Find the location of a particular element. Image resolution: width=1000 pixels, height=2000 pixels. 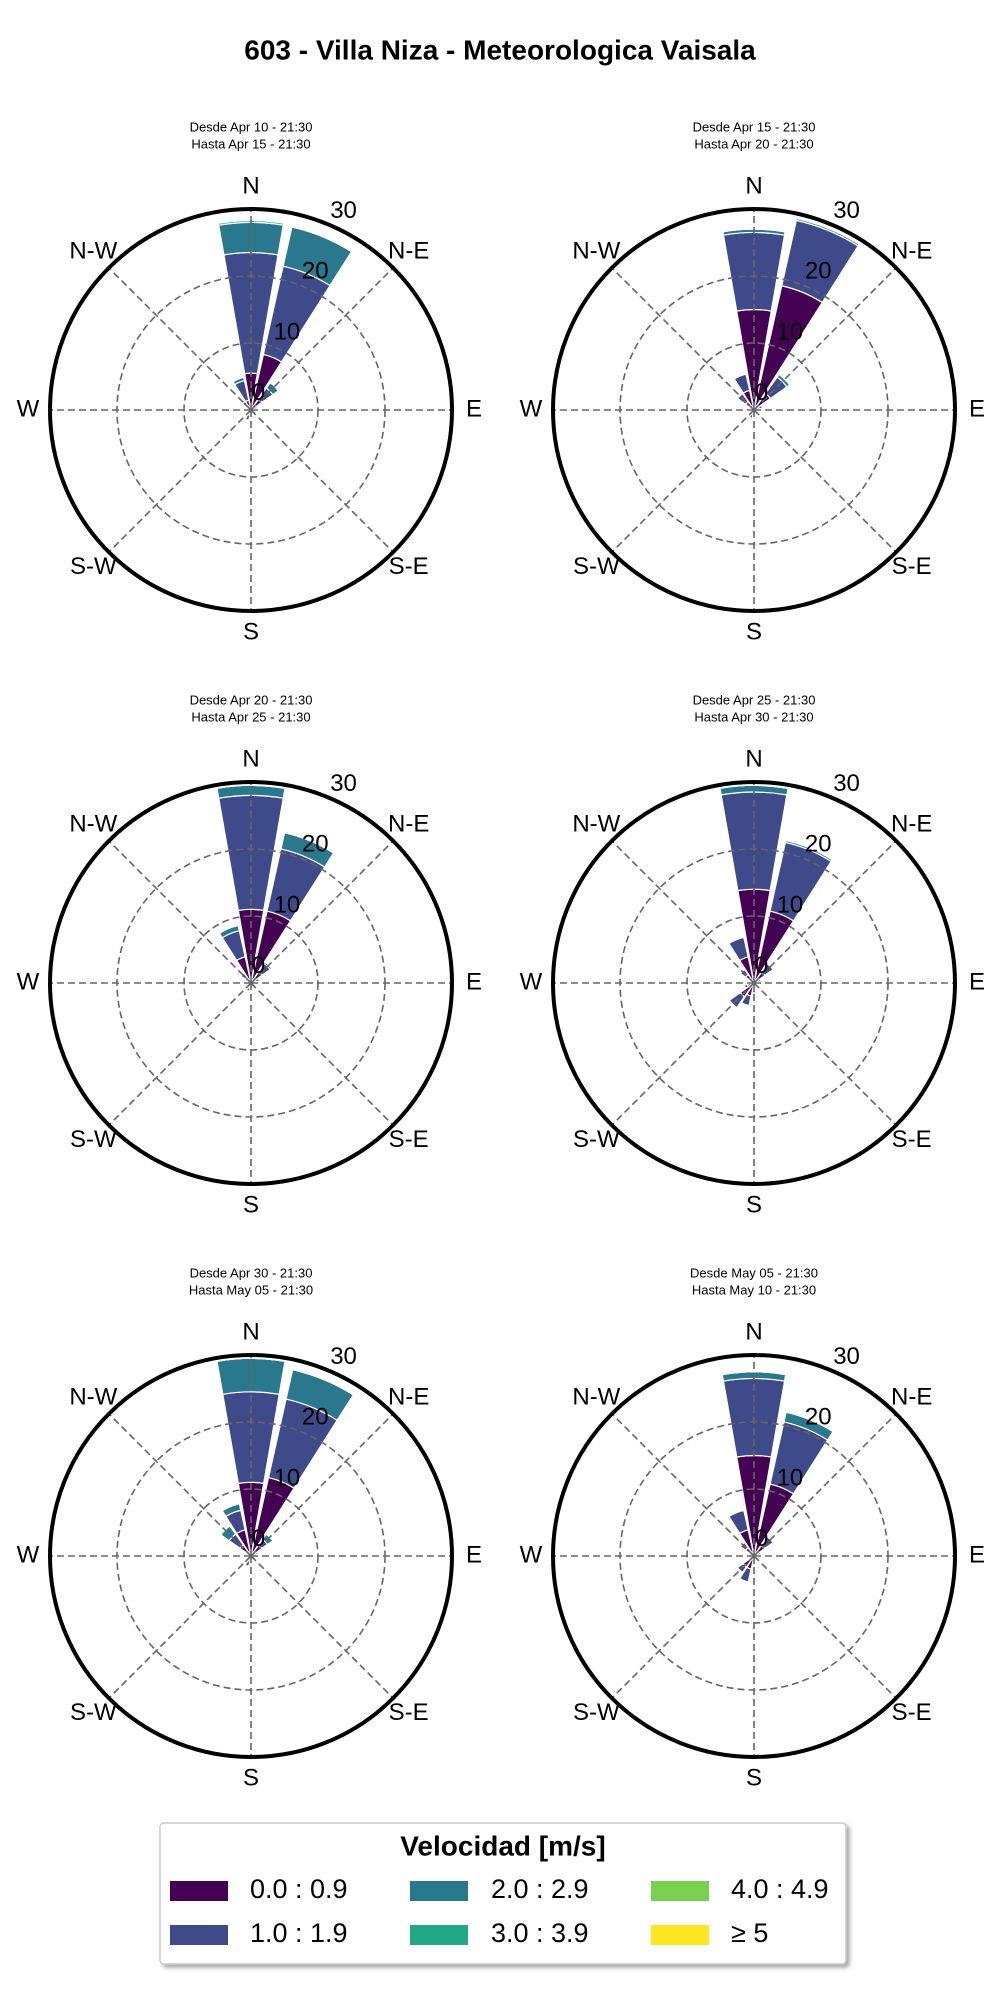

subtitle: Desde Apr 10 - 21:30 is located at coordinates (251, 126).